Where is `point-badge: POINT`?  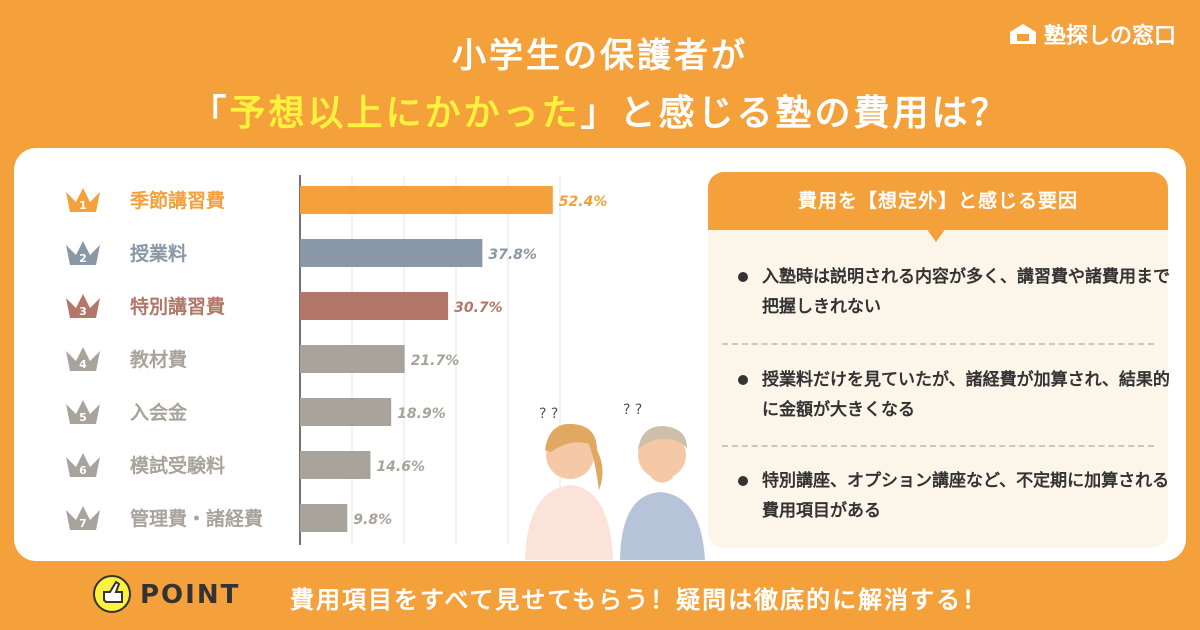 point-badge: POINT is located at coordinates (190, 595).